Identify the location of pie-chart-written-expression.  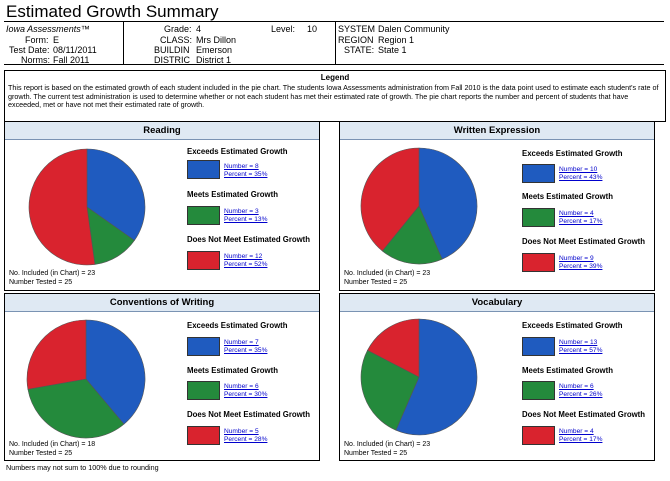
(419, 206).